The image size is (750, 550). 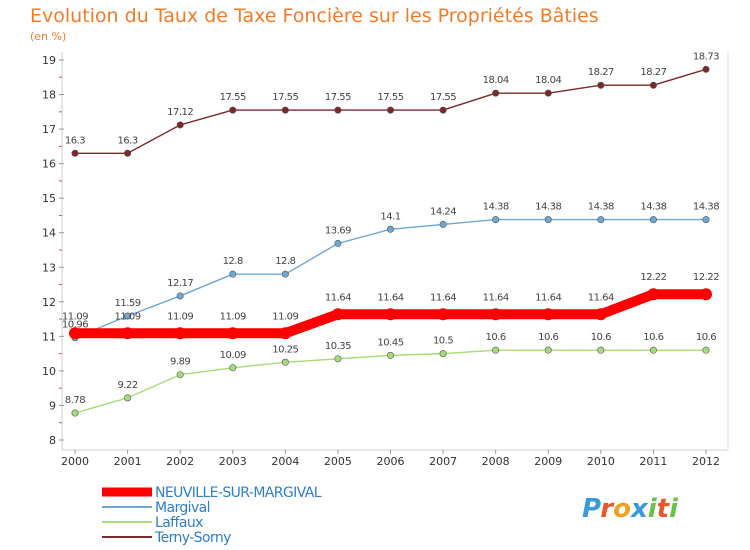 I want to click on x-tick-label: 2005, so click(x=338, y=461).